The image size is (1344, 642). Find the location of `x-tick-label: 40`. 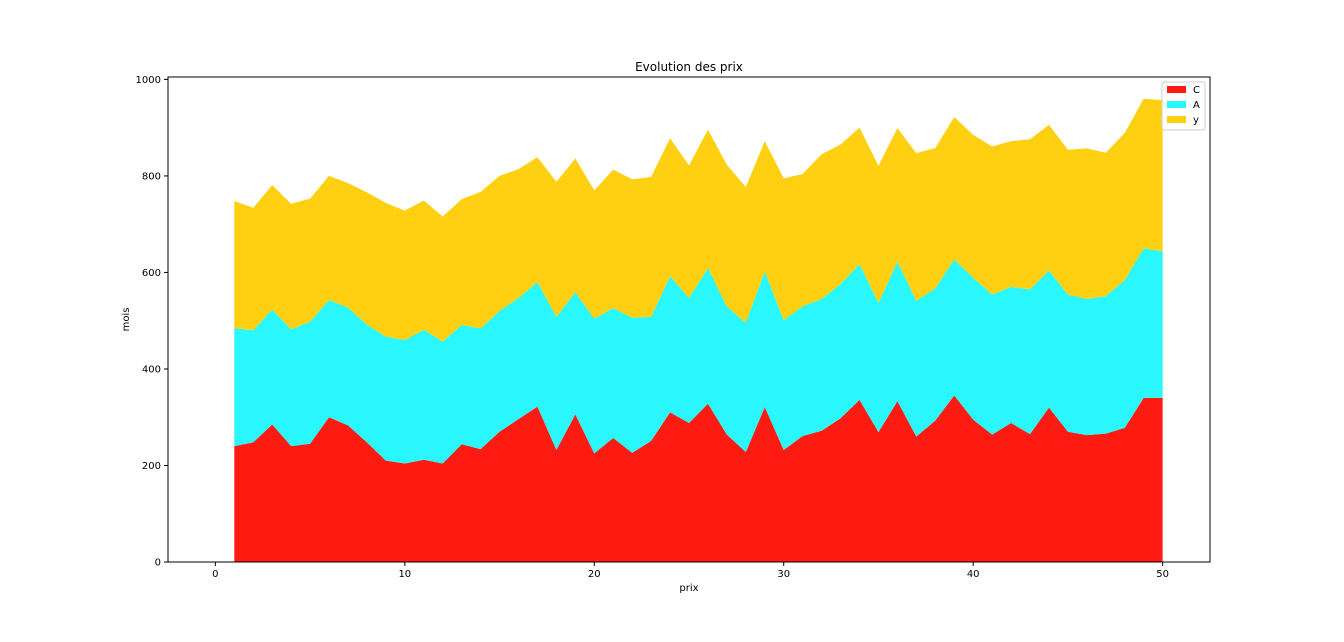

x-tick-label: 40 is located at coordinates (973, 574).